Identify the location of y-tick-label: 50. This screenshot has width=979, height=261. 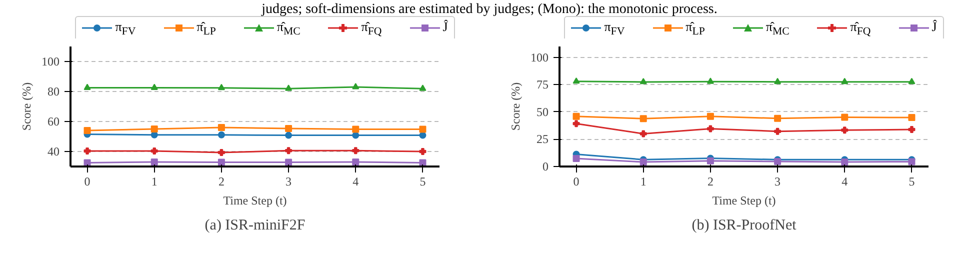
(542, 111).